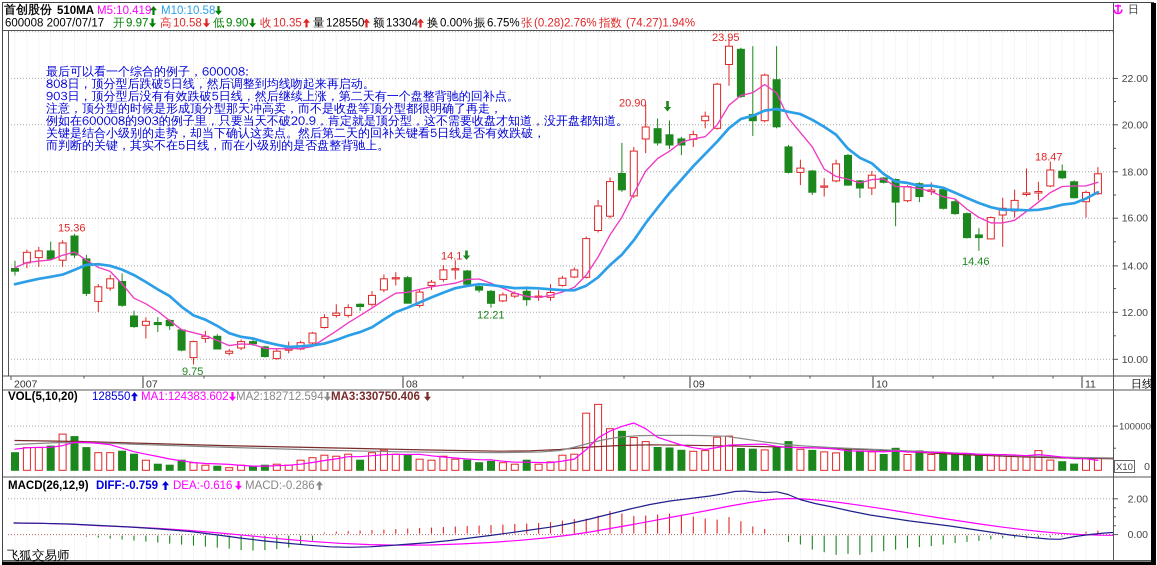  I want to click on svg-text: 22.00, so click(1135, 79).